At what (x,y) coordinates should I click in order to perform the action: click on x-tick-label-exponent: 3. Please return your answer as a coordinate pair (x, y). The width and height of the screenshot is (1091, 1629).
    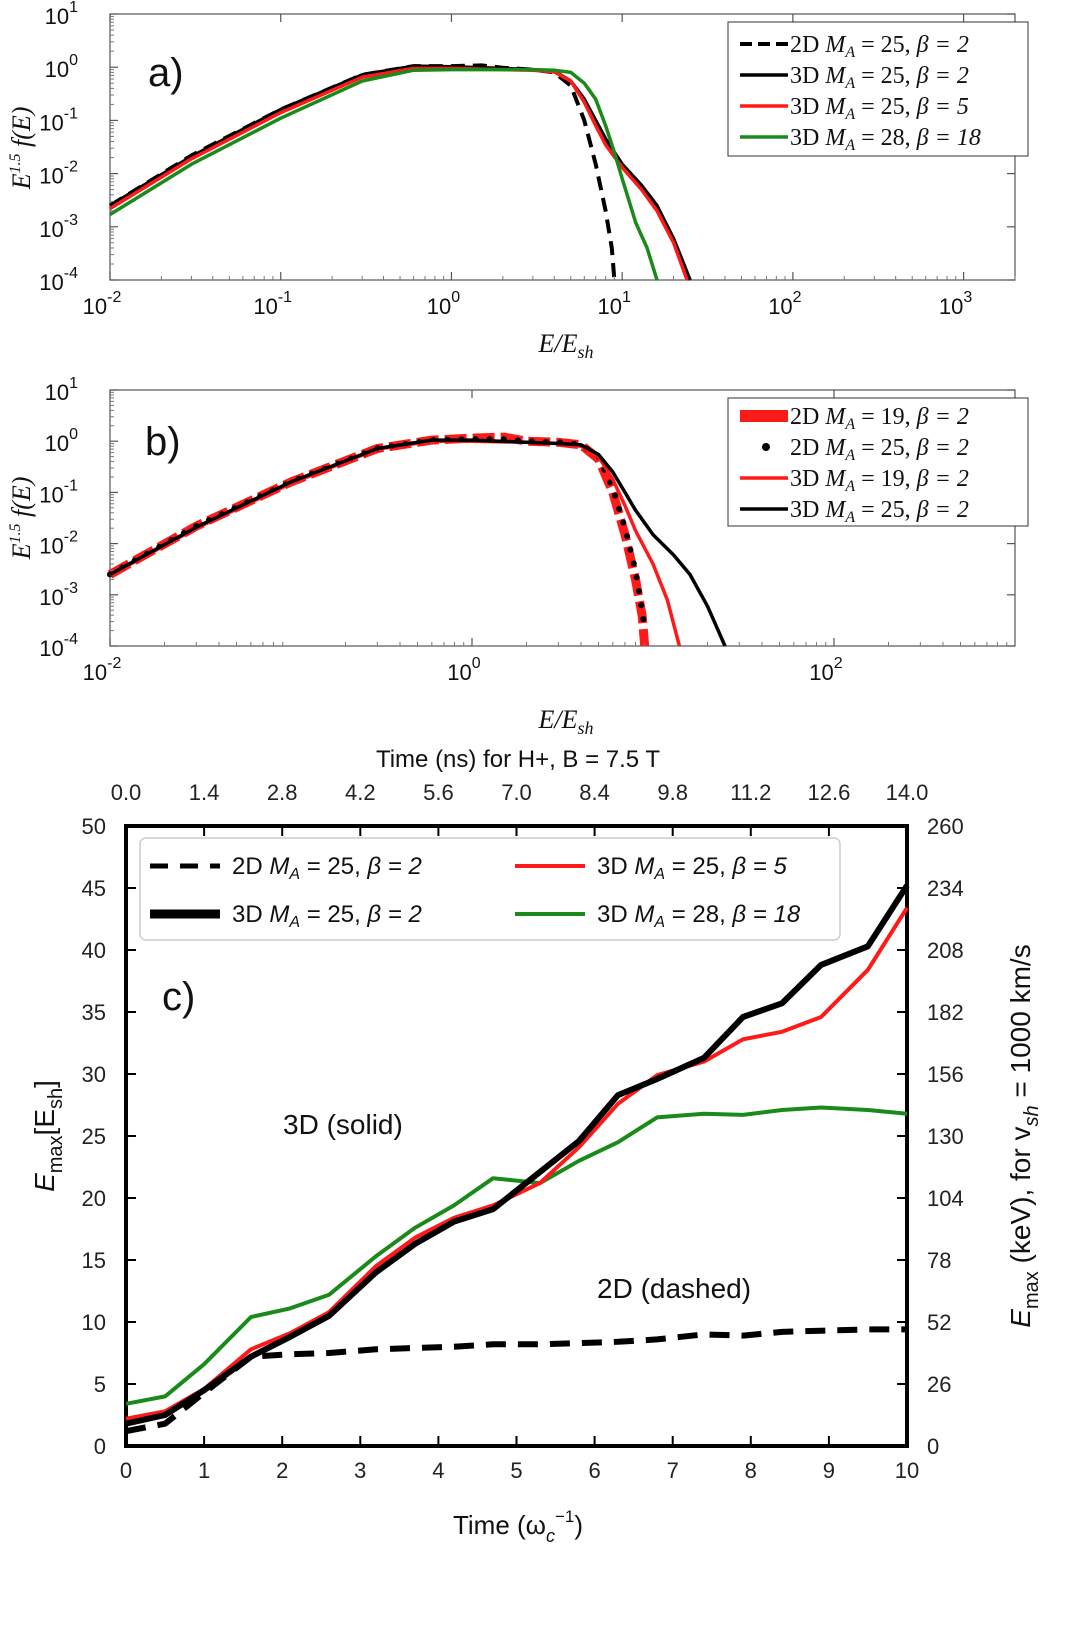
    Looking at the image, I should click on (967, 297).